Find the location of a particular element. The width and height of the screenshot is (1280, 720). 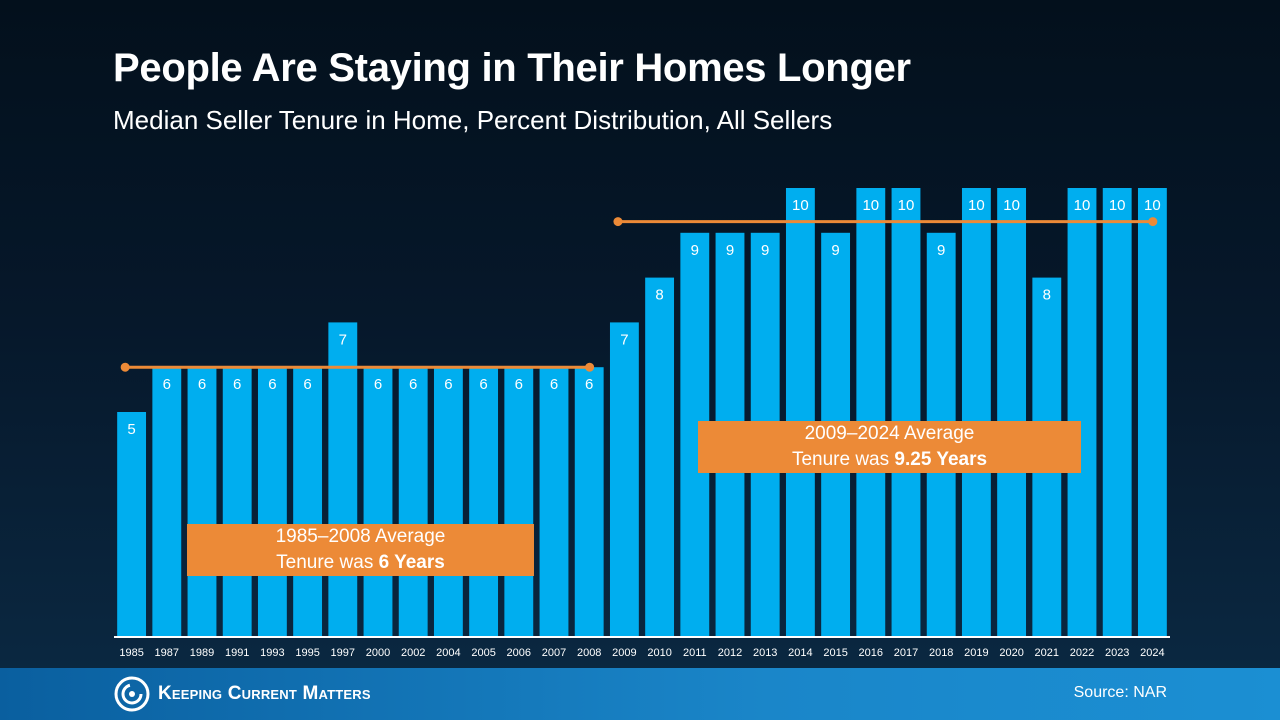

bar-2004 is located at coordinates (448, 501).